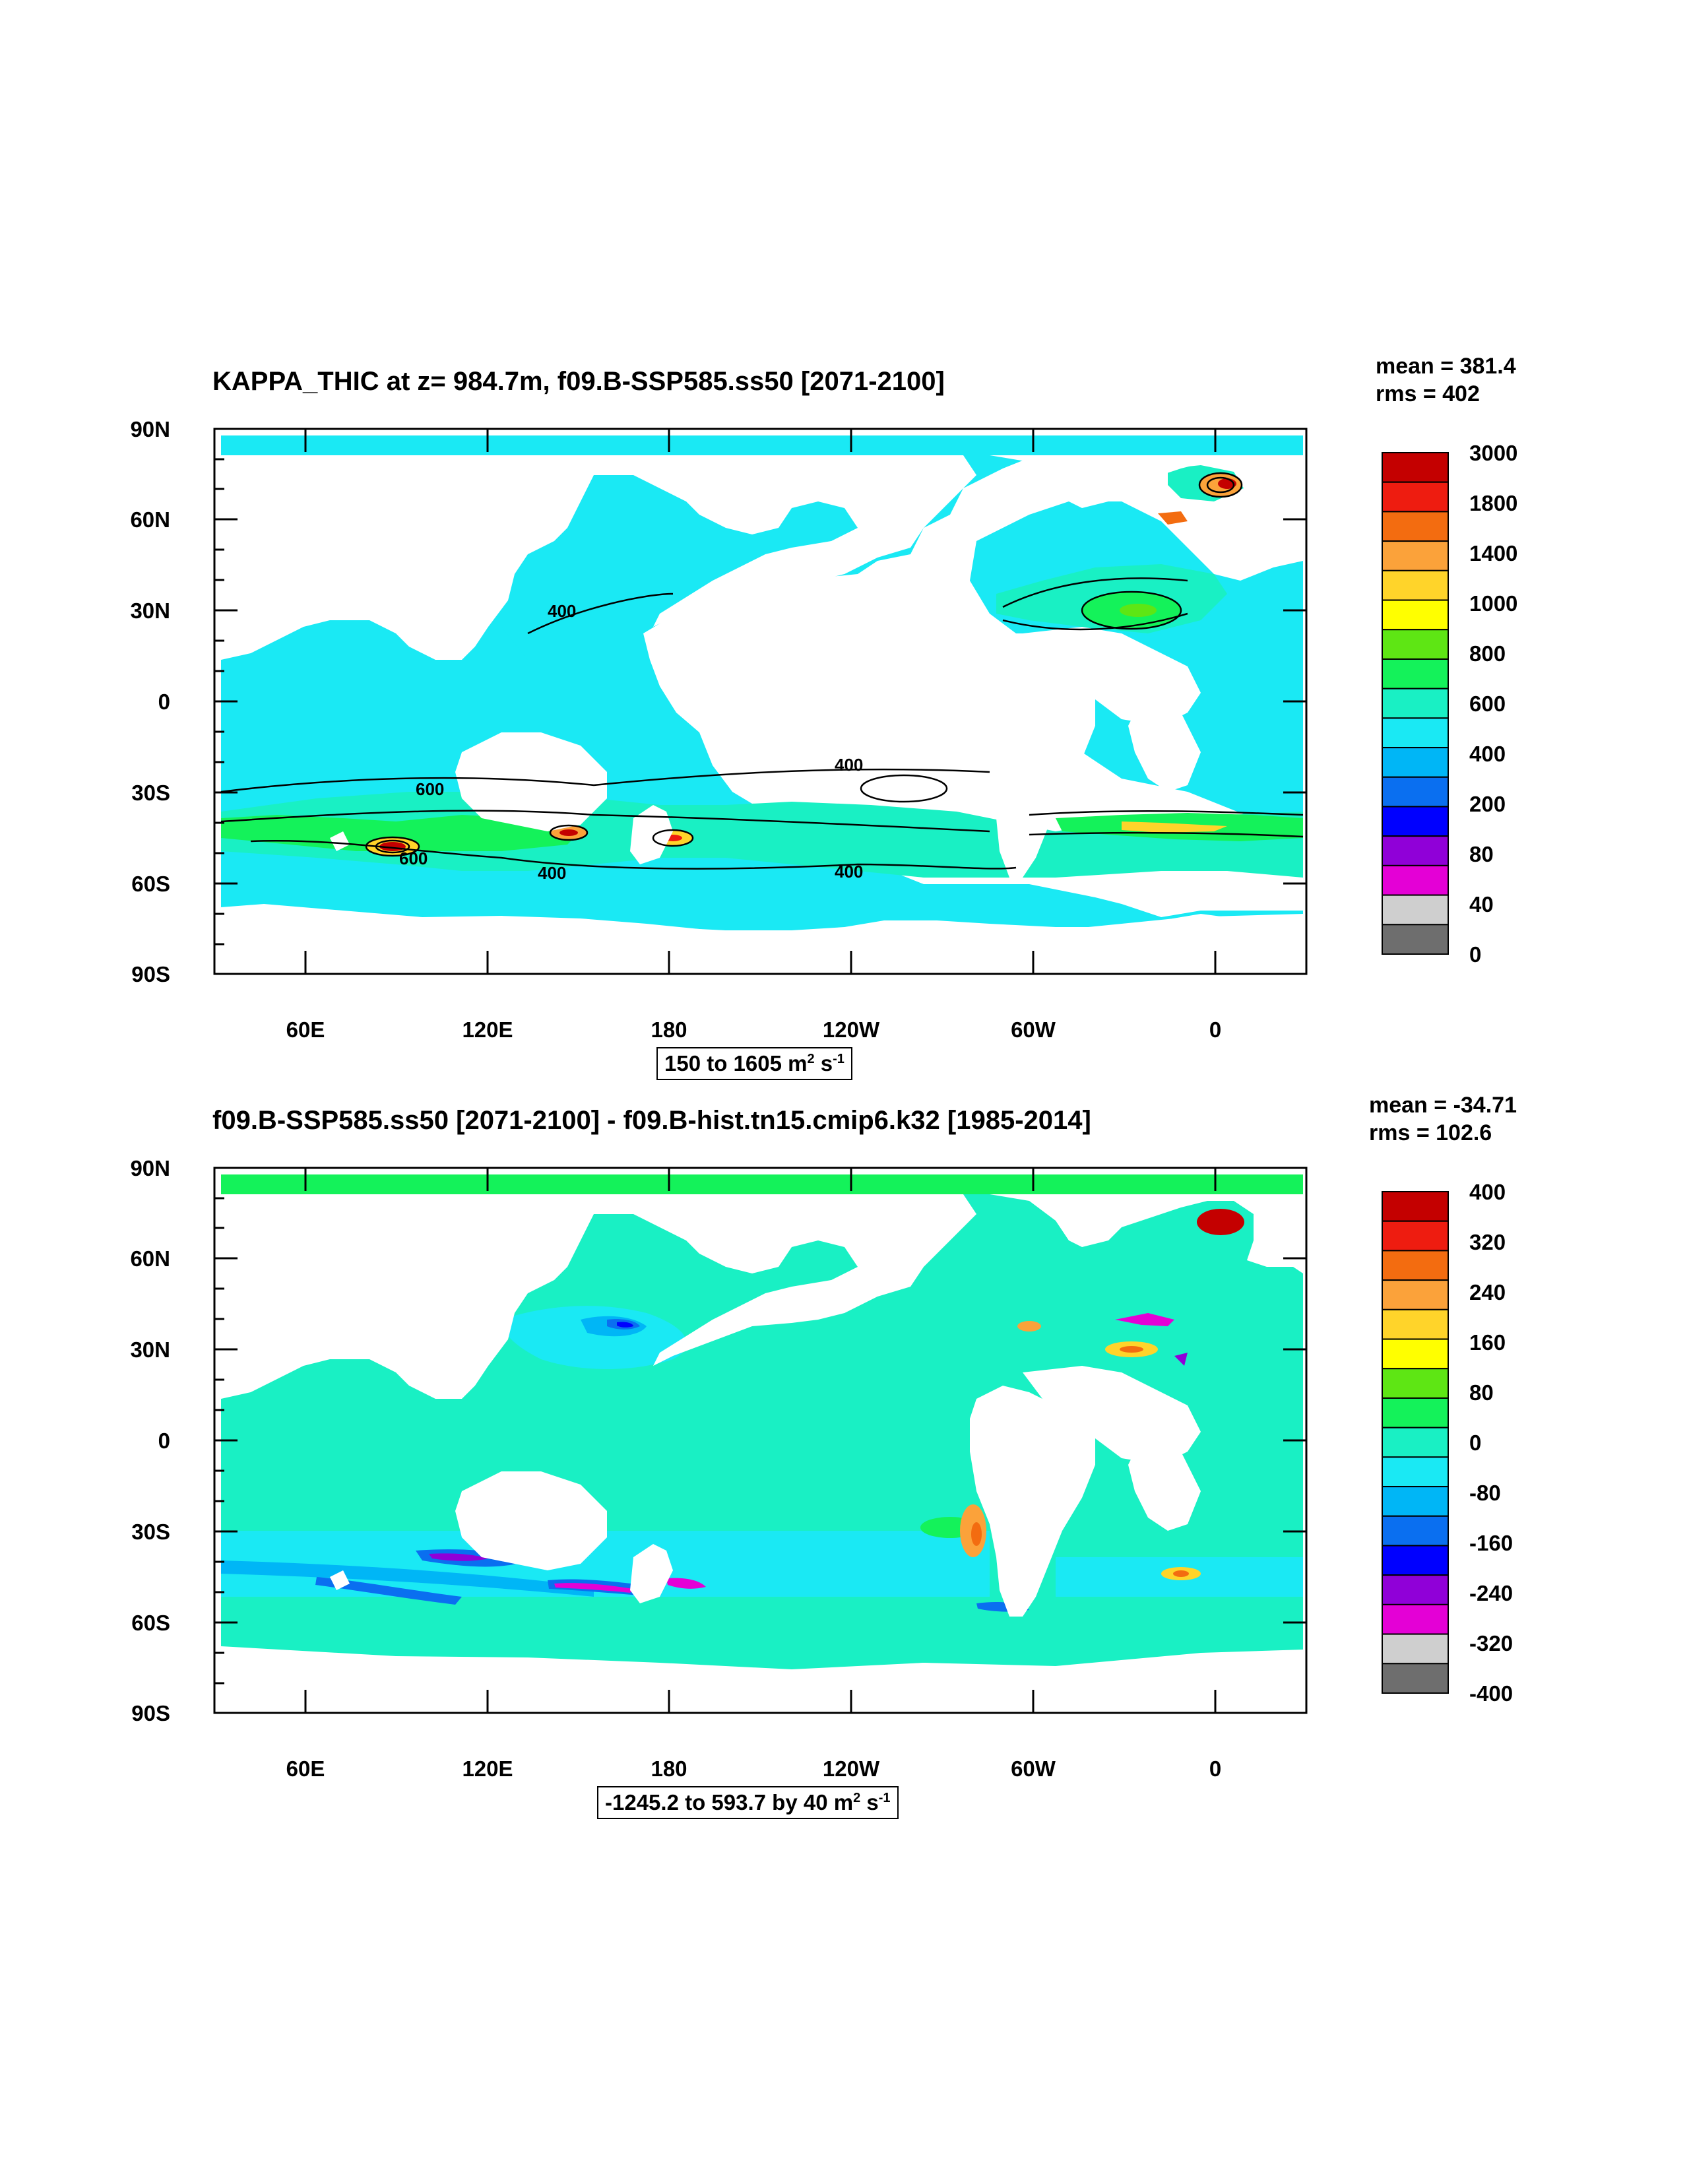 The height and width of the screenshot is (2184, 1689). Describe the element at coordinates (1491, 1693) in the screenshot. I see `colorbar-label: -400` at that location.